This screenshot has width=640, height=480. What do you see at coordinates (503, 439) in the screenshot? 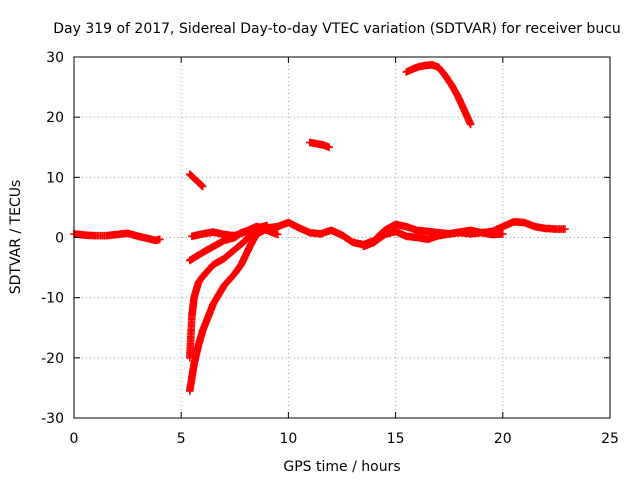
I see `x-tick-label: 20` at bounding box center [503, 439].